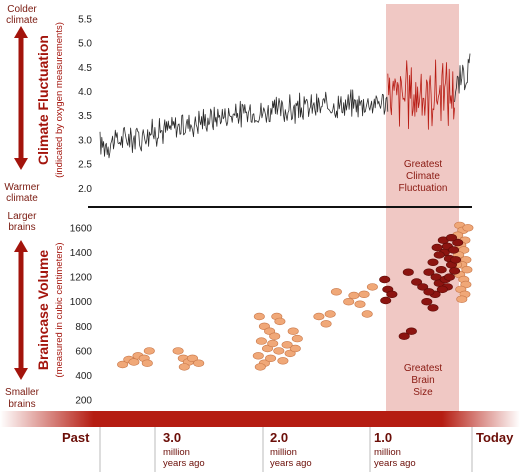 This screenshot has height=472, width=520. I want to click on timeline-bar, so click(260, 419).